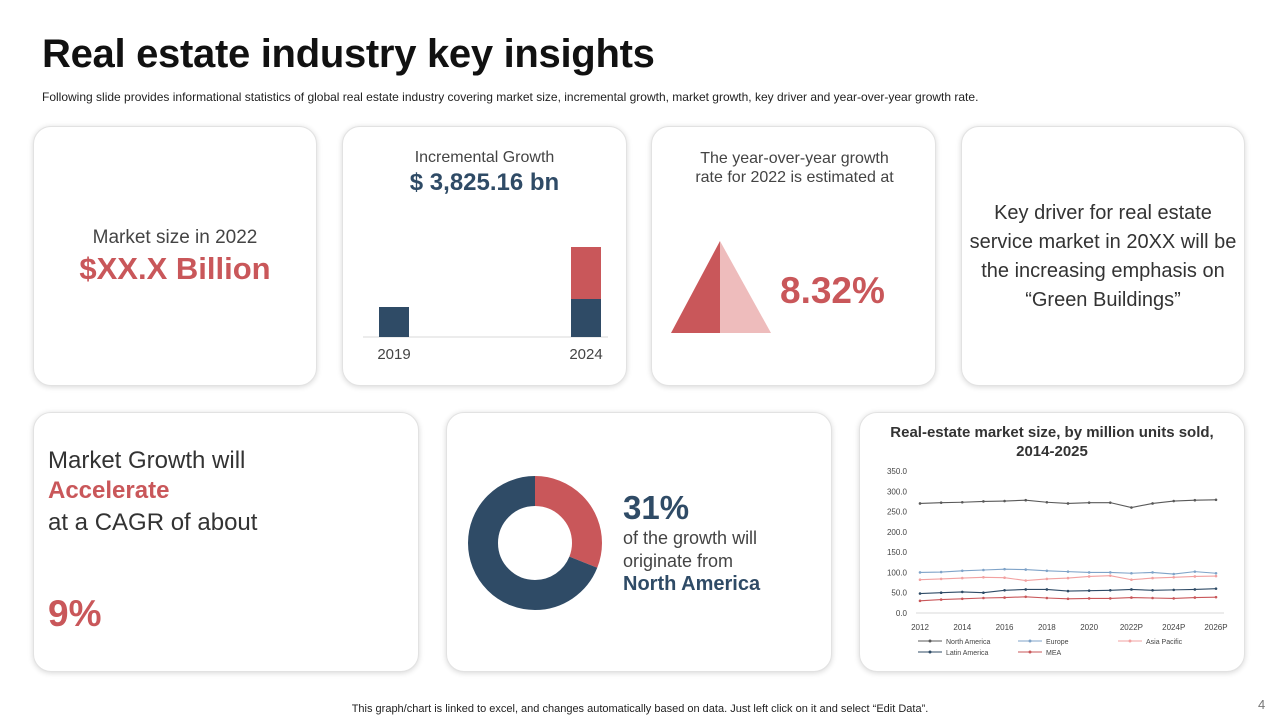 Image resolution: width=1280 pixels, height=720 pixels. What do you see at coordinates (1131, 627) in the screenshot?
I see `x-tick-label: 2022P` at bounding box center [1131, 627].